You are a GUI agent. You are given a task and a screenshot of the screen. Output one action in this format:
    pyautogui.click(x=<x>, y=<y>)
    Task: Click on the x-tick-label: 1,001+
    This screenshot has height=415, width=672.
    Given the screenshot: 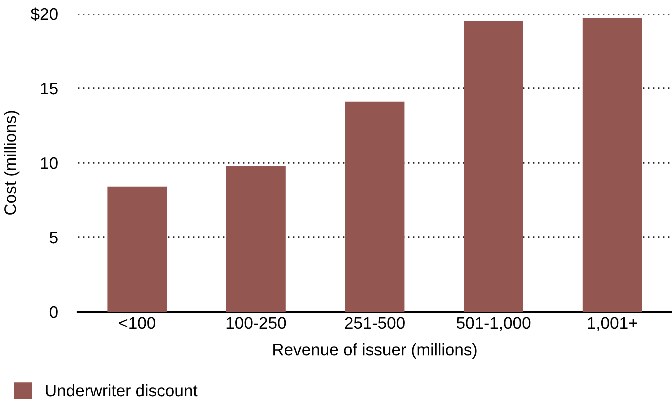 What is the action you would take?
    pyautogui.click(x=613, y=324)
    